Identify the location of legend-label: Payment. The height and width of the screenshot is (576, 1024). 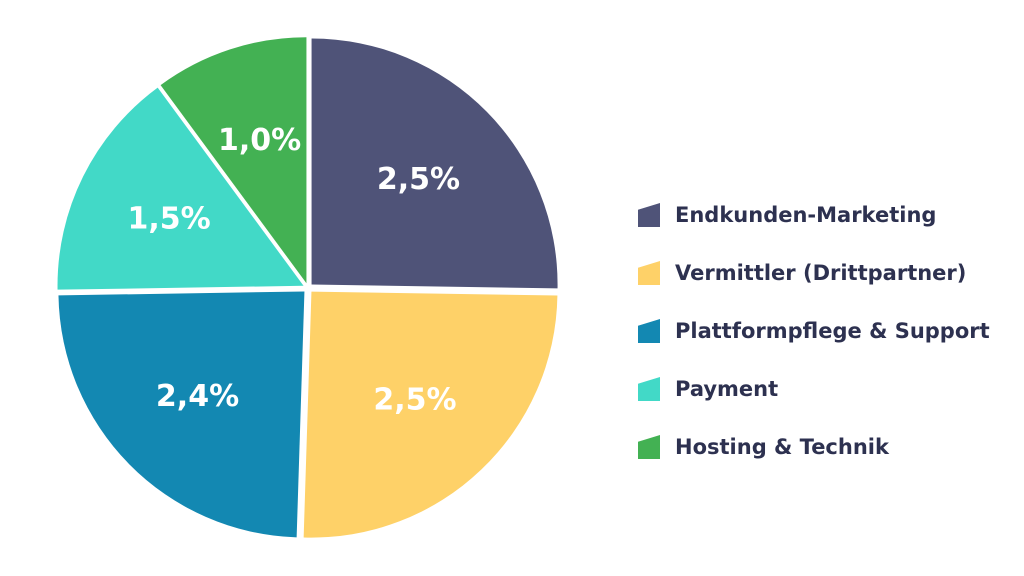
(727, 389).